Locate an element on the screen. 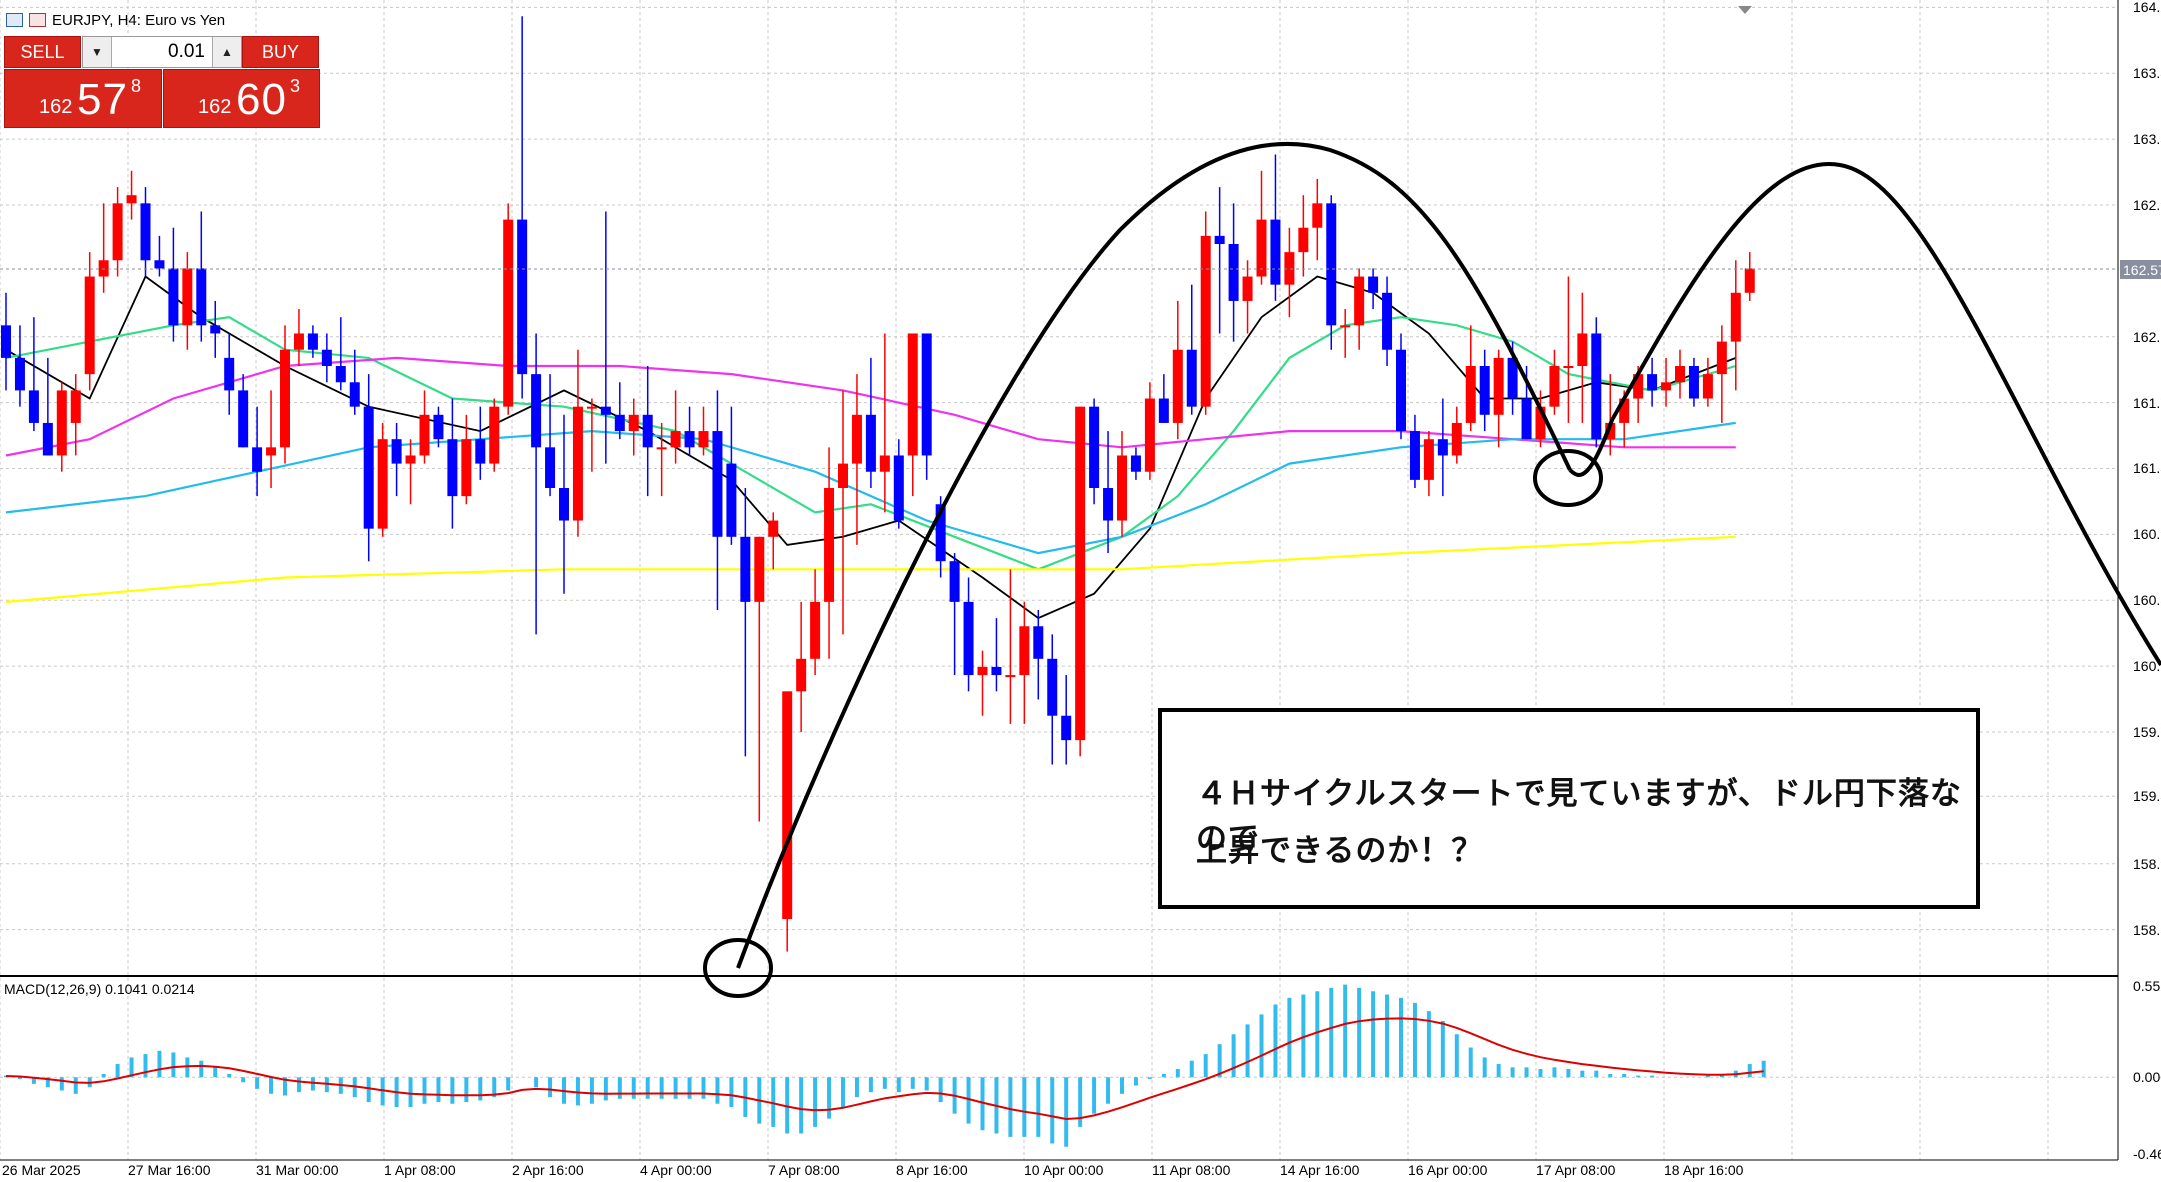  lot-size-field: ▼ 0.01 ▲ is located at coordinates (162, 52).